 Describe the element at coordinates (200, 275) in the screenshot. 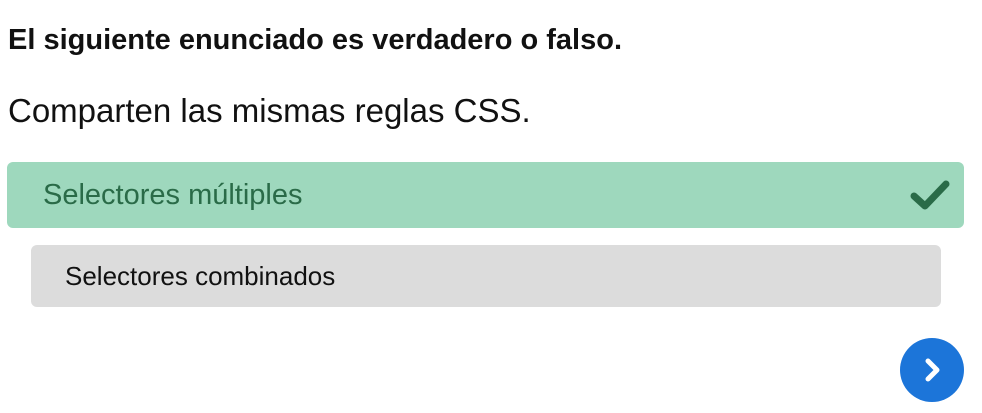

I see `option-label: Selectores combinados` at that location.